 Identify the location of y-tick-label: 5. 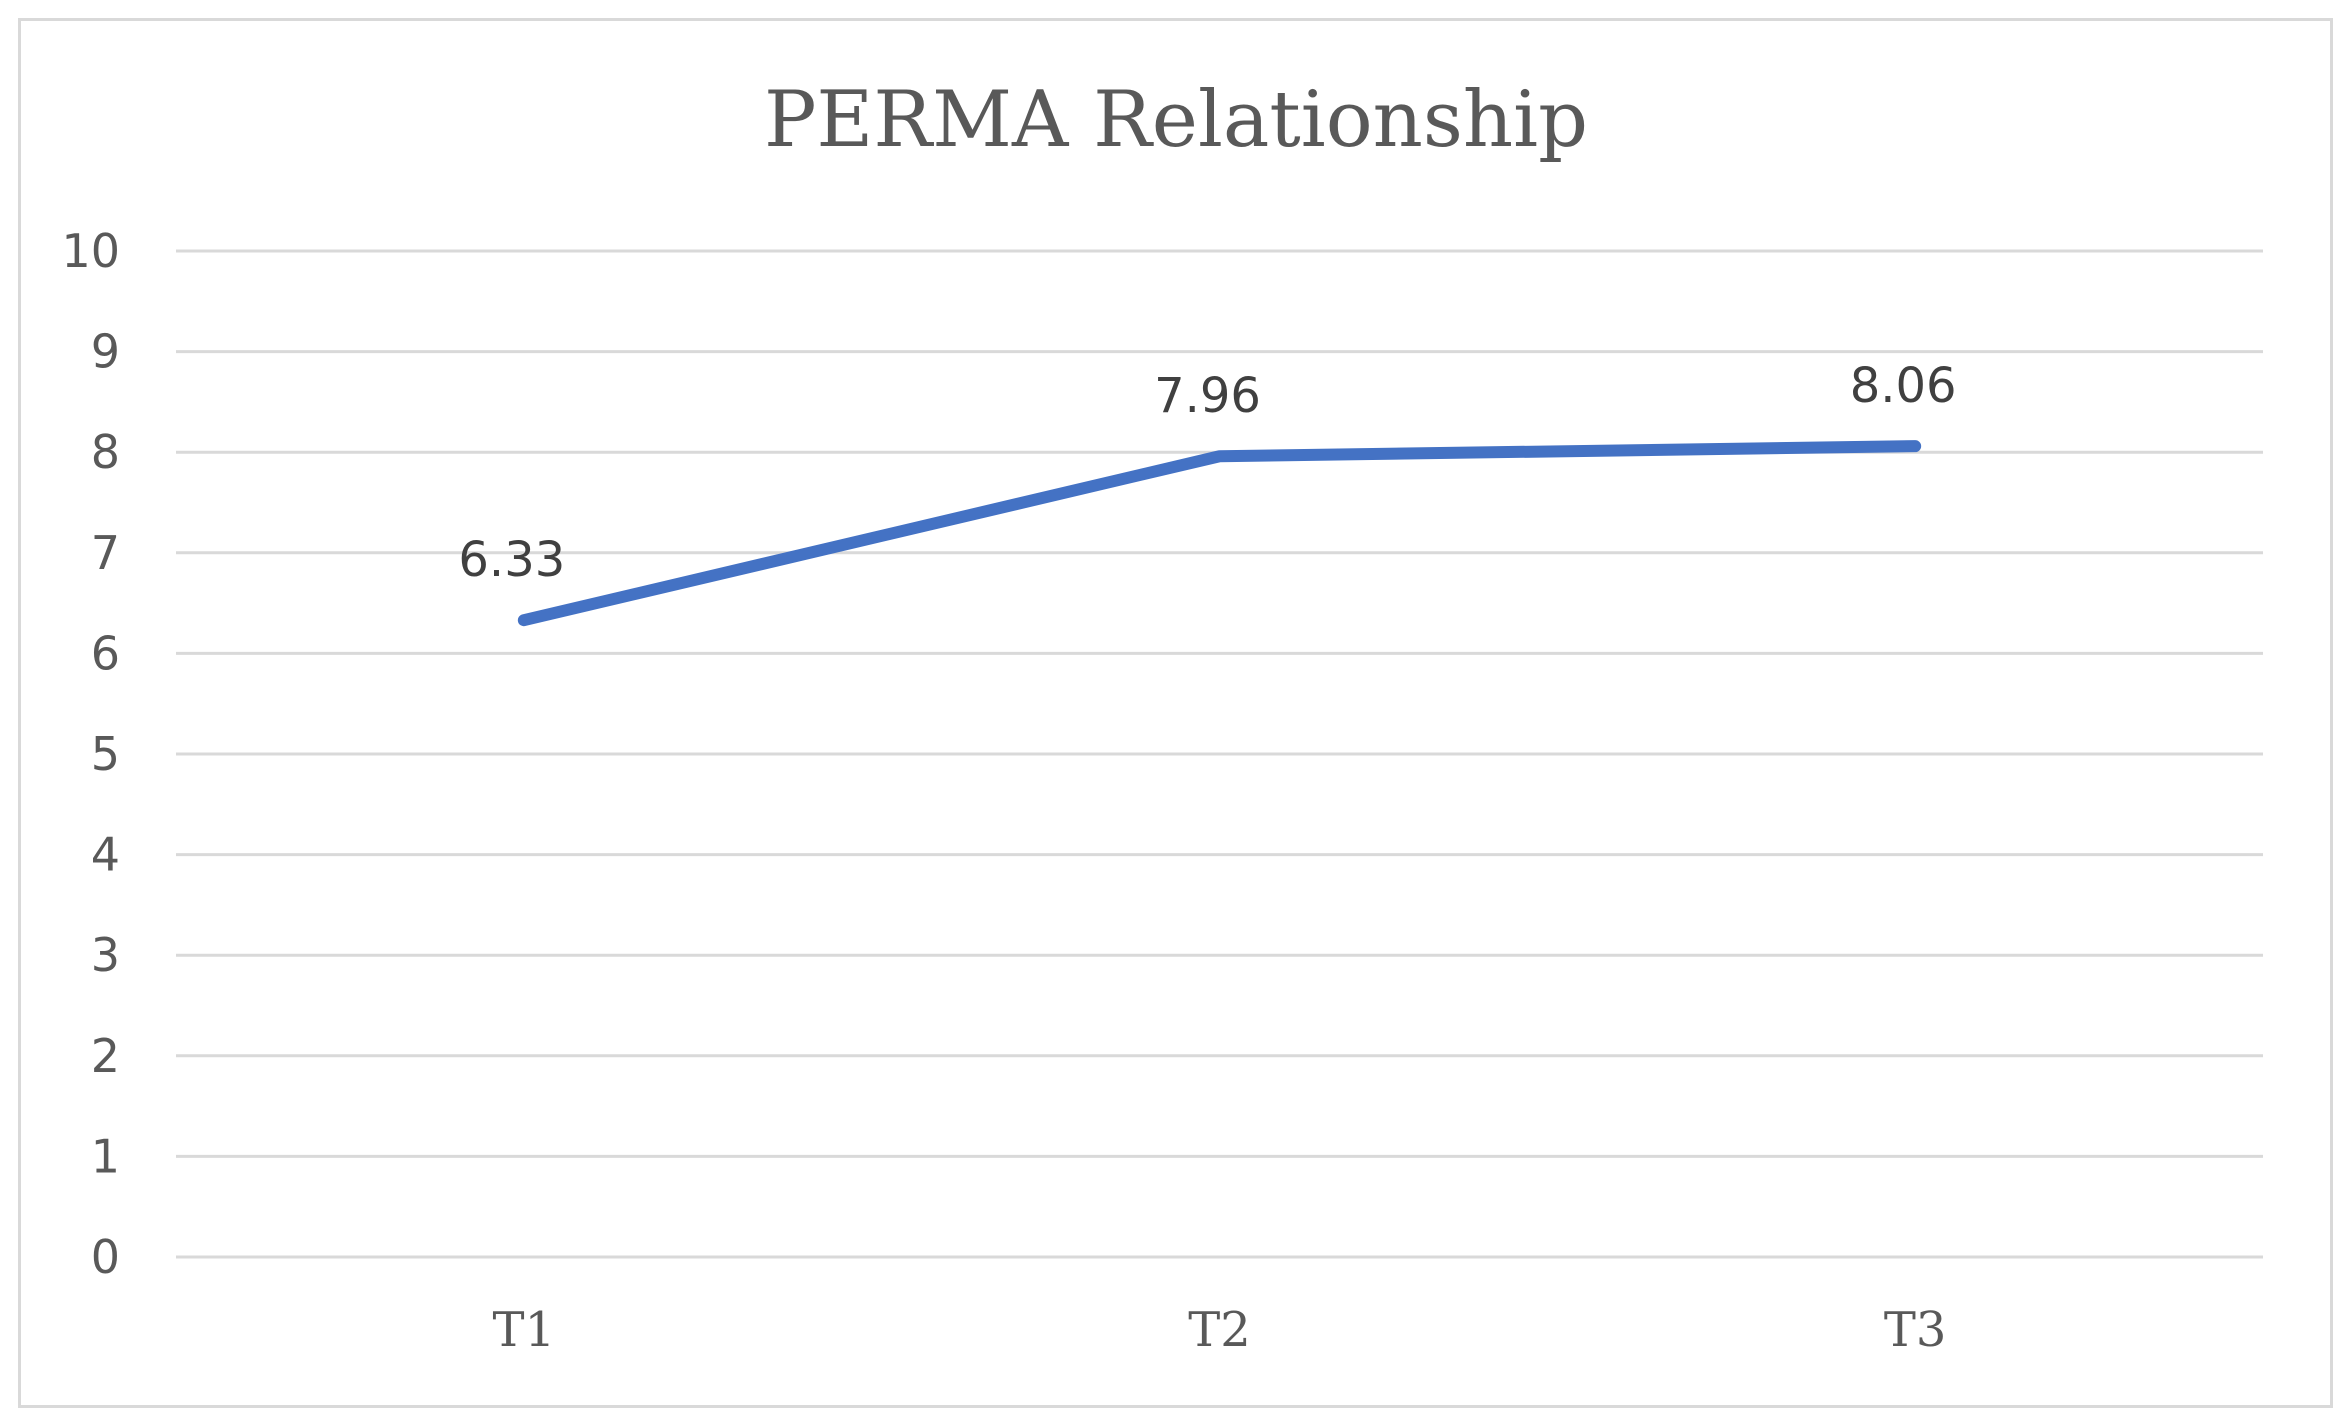
(105, 754).